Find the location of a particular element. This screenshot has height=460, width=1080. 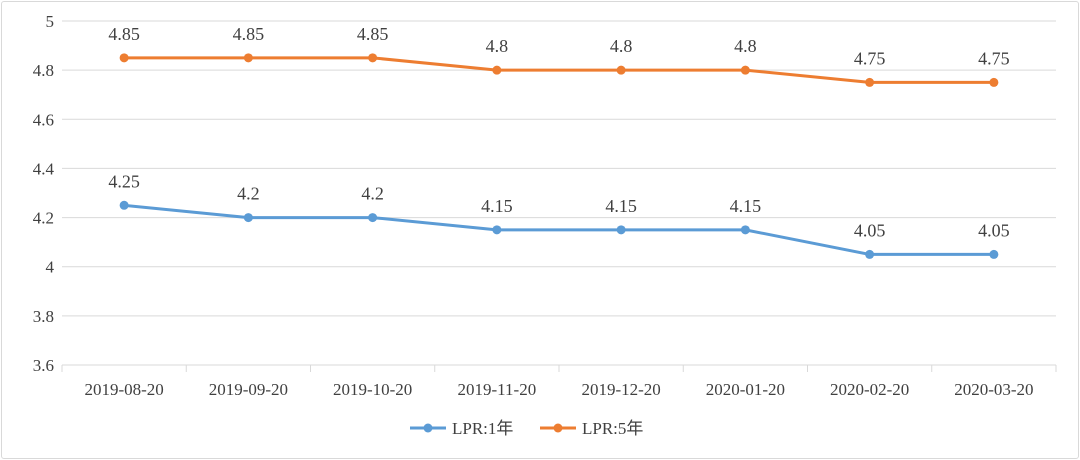

y-tick-label: 4.8 is located at coordinates (43, 70).